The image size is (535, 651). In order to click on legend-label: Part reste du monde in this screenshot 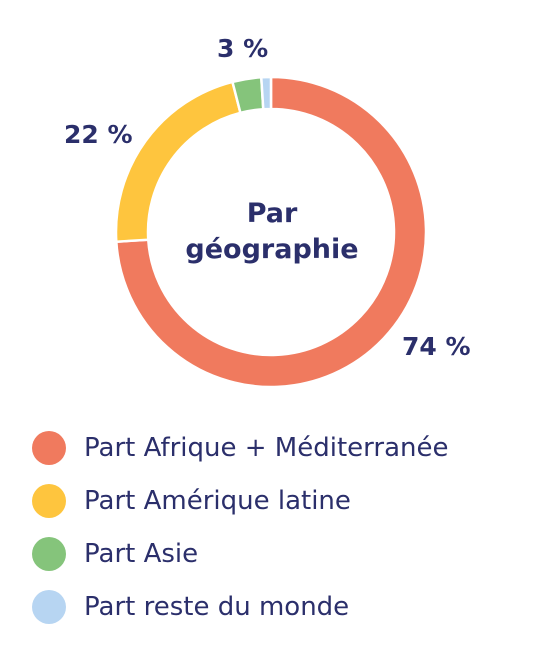, I will do `click(217, 606)`.